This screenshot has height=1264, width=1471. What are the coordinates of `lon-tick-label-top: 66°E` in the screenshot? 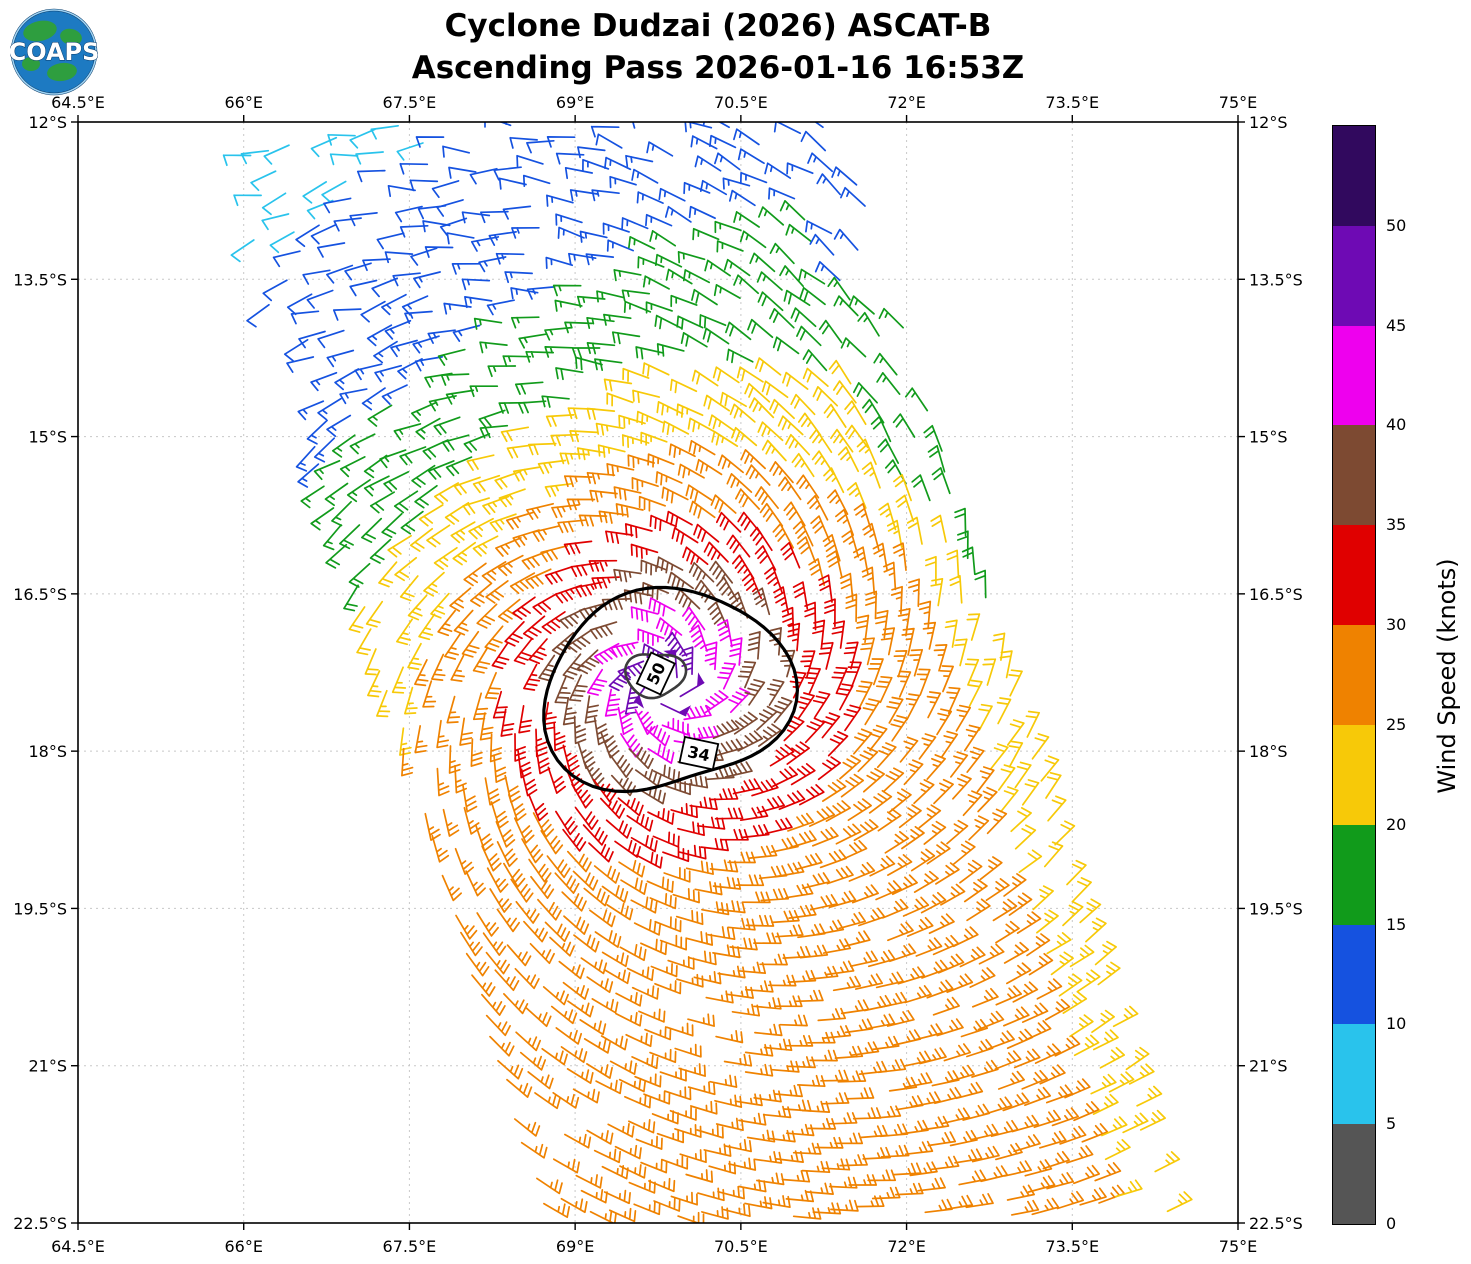 It's located at (243, 102).